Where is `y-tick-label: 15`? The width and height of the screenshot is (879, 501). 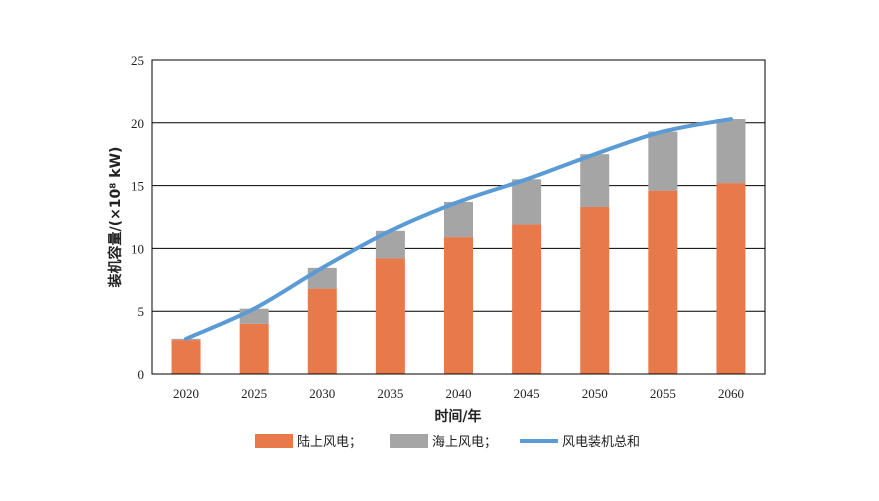 y-tick-label: 15 is located at coordinates (137, 186).